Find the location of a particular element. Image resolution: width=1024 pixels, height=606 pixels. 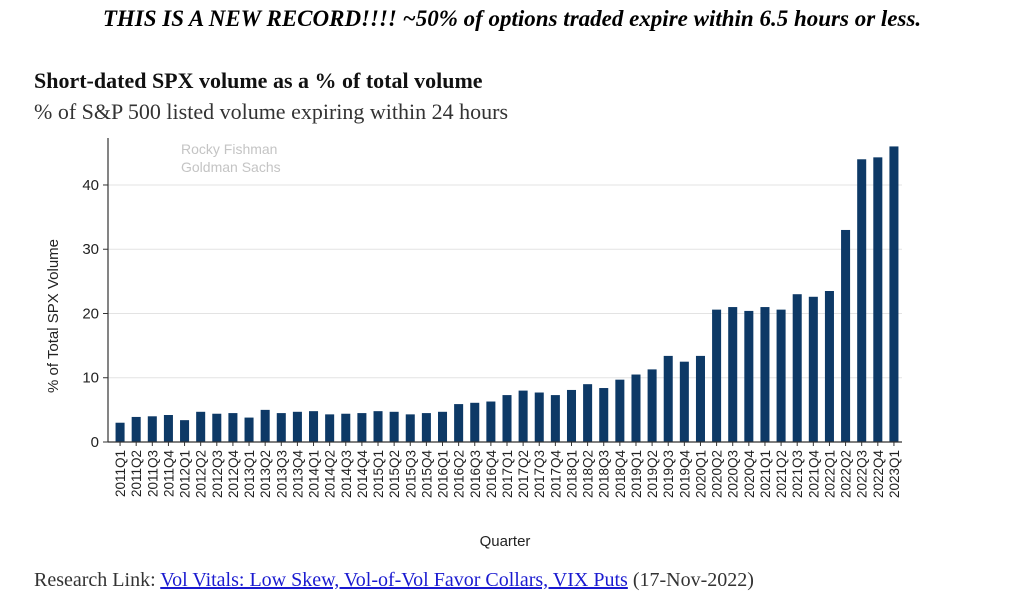

x-tick-label: 2020Q4 is located at coordinates (749, 474).